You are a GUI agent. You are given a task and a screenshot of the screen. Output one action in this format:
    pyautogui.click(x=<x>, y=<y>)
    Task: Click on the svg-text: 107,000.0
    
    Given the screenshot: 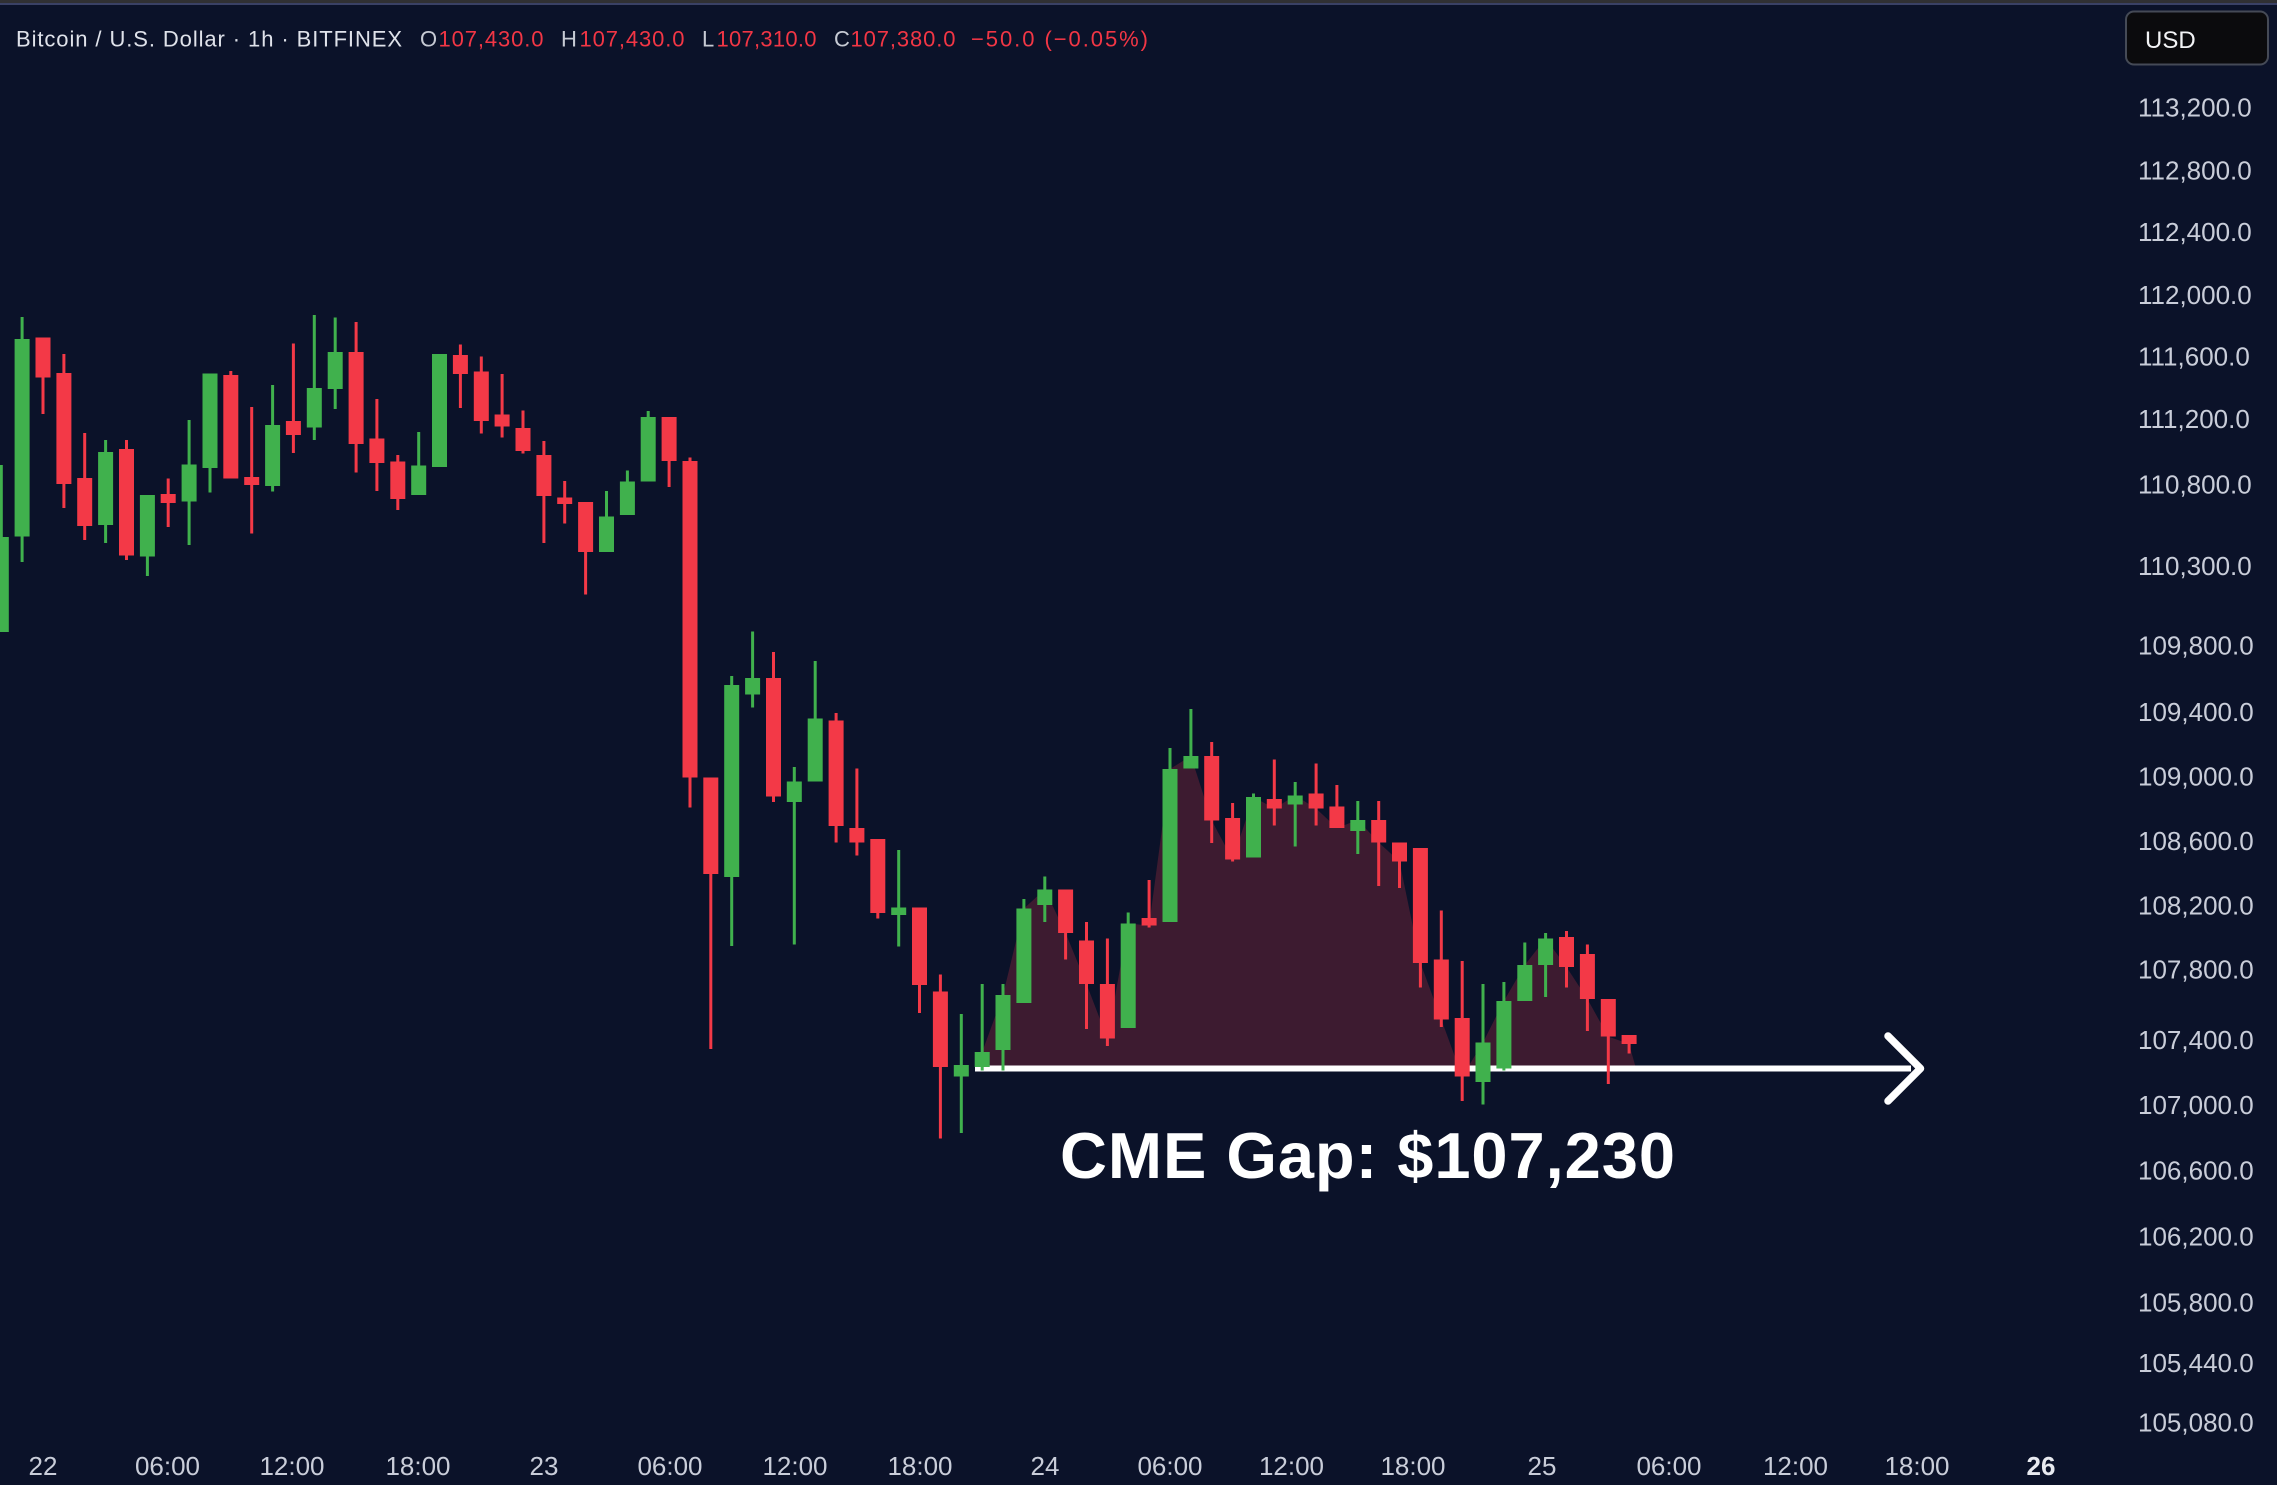 What is the action you would take?
    pyautogui.click(x=2196, y=1105)
    